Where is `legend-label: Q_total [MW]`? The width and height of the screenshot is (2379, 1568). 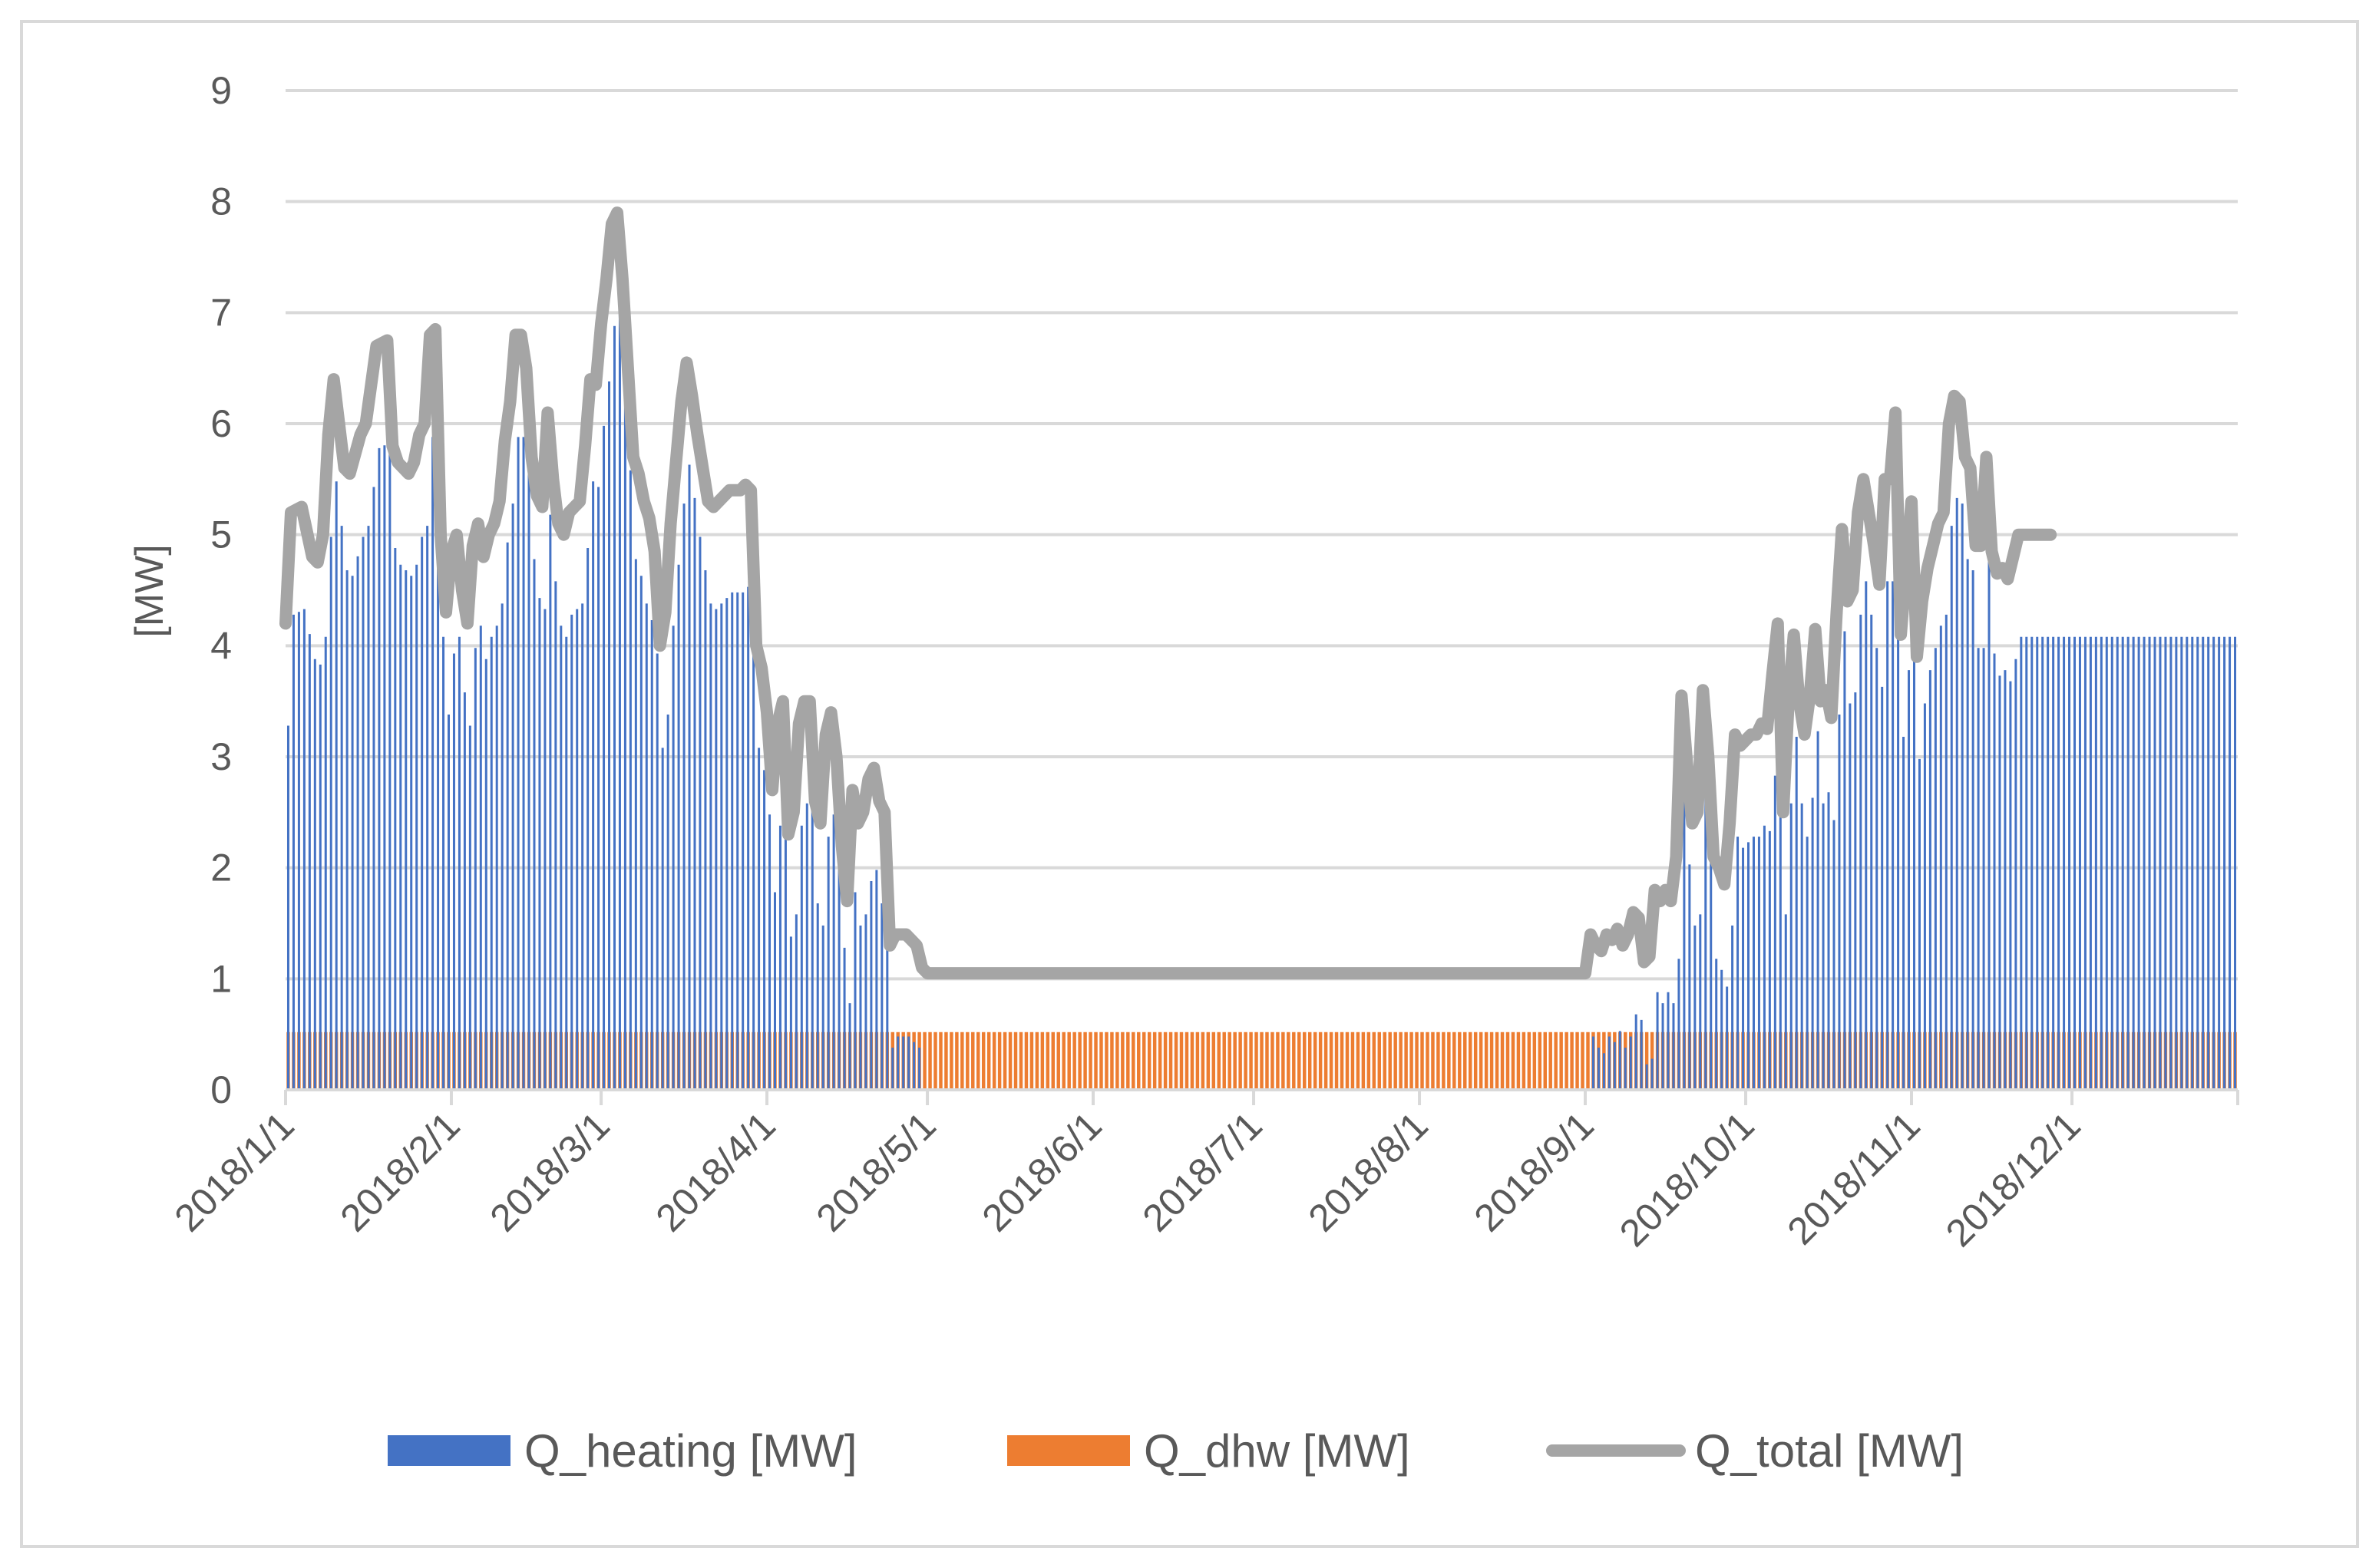 legend-label: Q_total [MW] is located at coordinates (1829, 1451).